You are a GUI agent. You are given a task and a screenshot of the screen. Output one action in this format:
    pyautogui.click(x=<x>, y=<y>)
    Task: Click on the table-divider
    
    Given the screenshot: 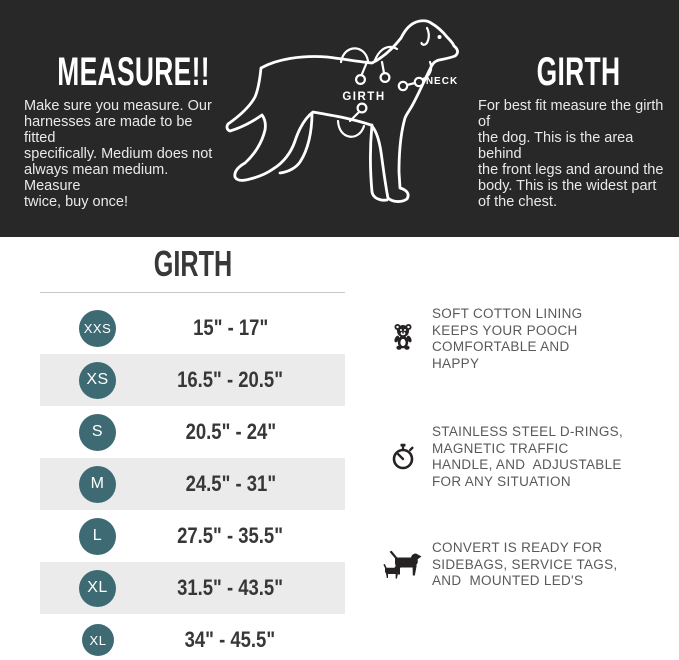 What is the action you would take?
    pyautogui.click(x=192, y=292)
    